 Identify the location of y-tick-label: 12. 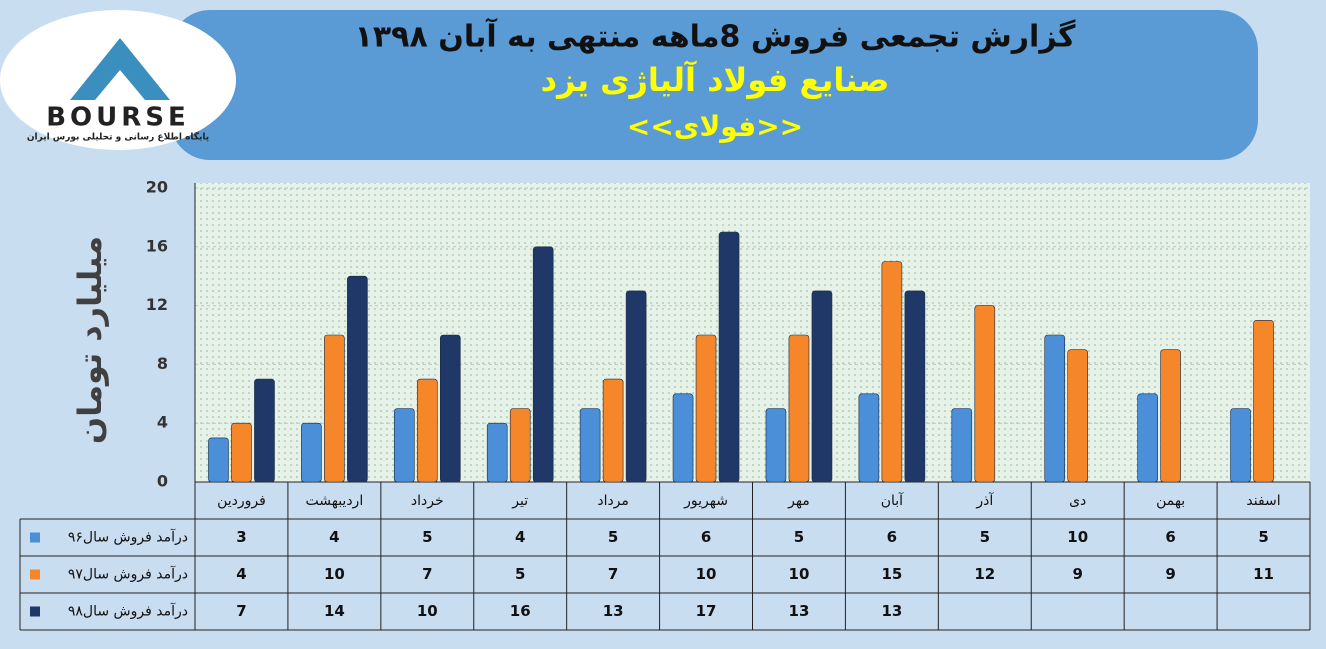
(157, 304).